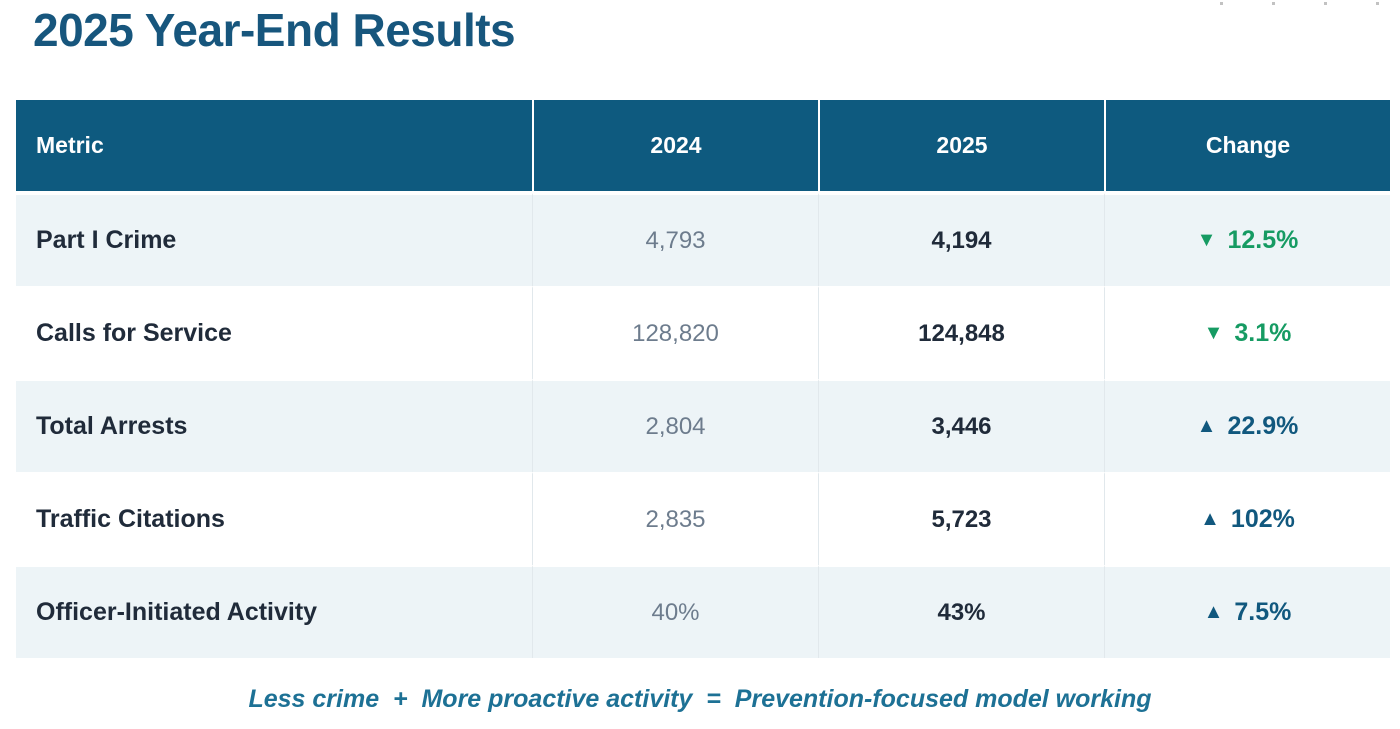 This screenshot has width=1400, height=729. What do you see at coordinates (675, 239) in the screenshot?
I see `value-2024-cell: 4,793` at bounding box center [675, 239].